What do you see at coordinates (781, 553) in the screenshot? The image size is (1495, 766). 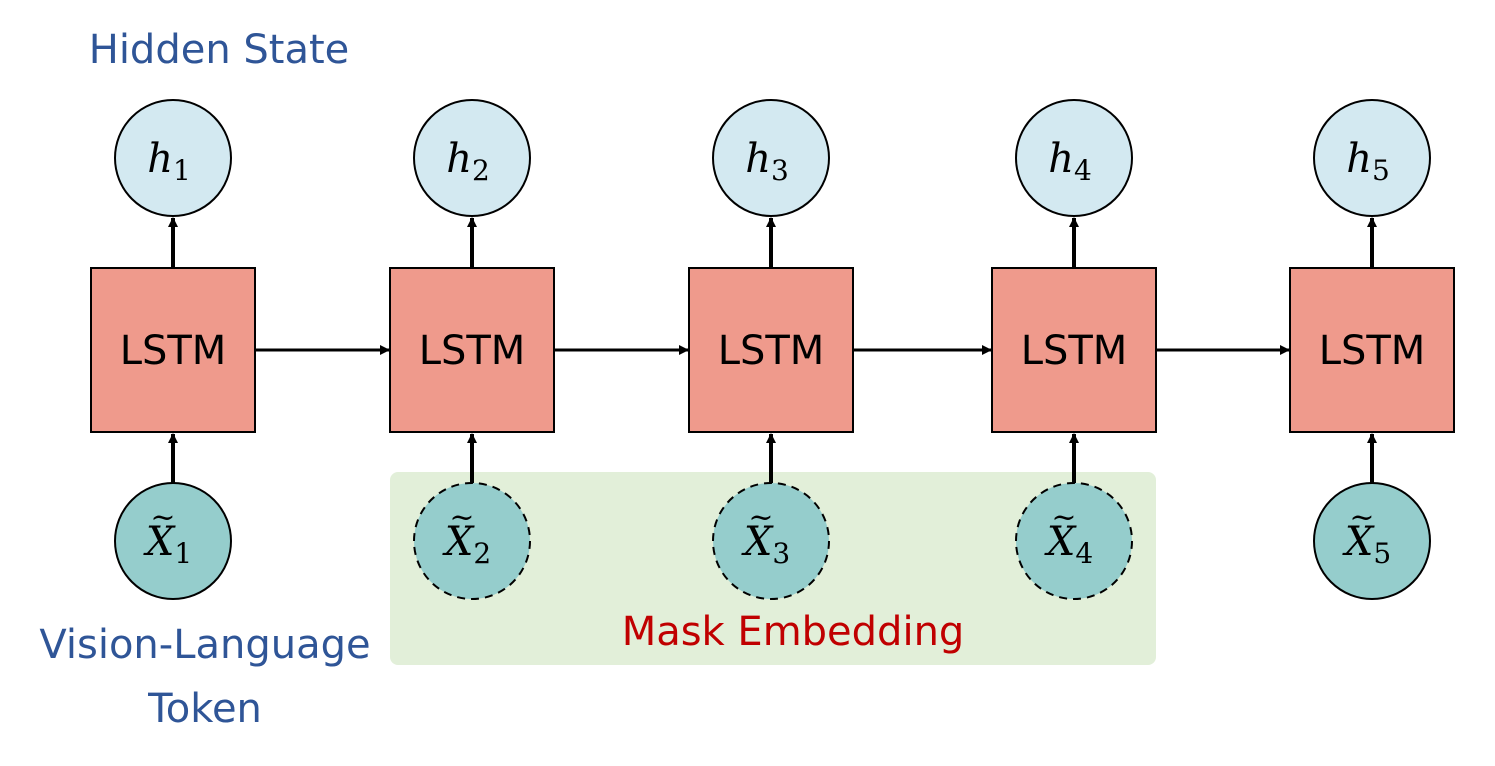 I see `input-token-symbol-subscript: 3` at bounding box center [781, 553].